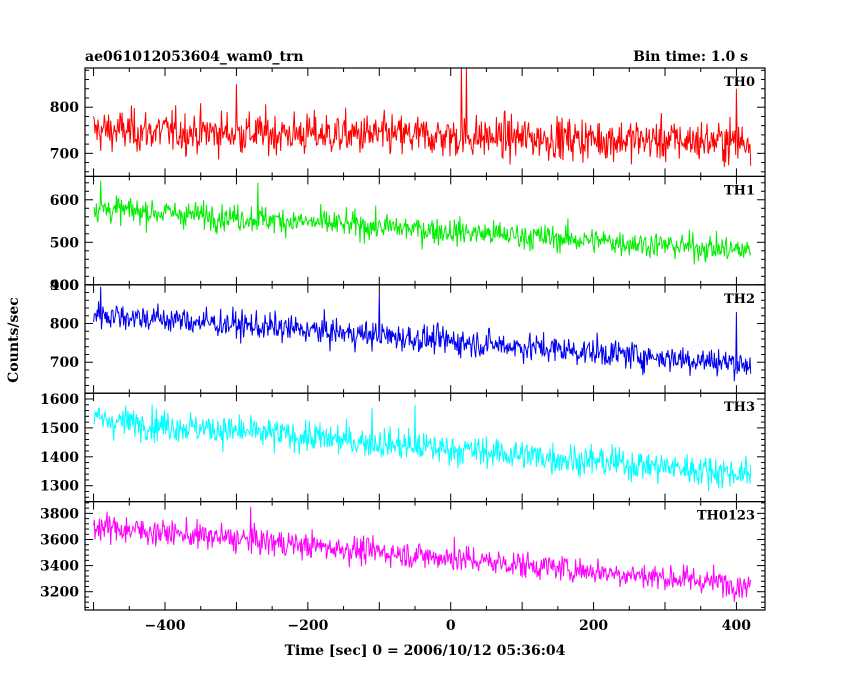 The width and height of the screenshot is (850, 680). Describe the element at coordinates (726, 516) in the screenshot. I see `panel-name-label: TH0123` at that location.